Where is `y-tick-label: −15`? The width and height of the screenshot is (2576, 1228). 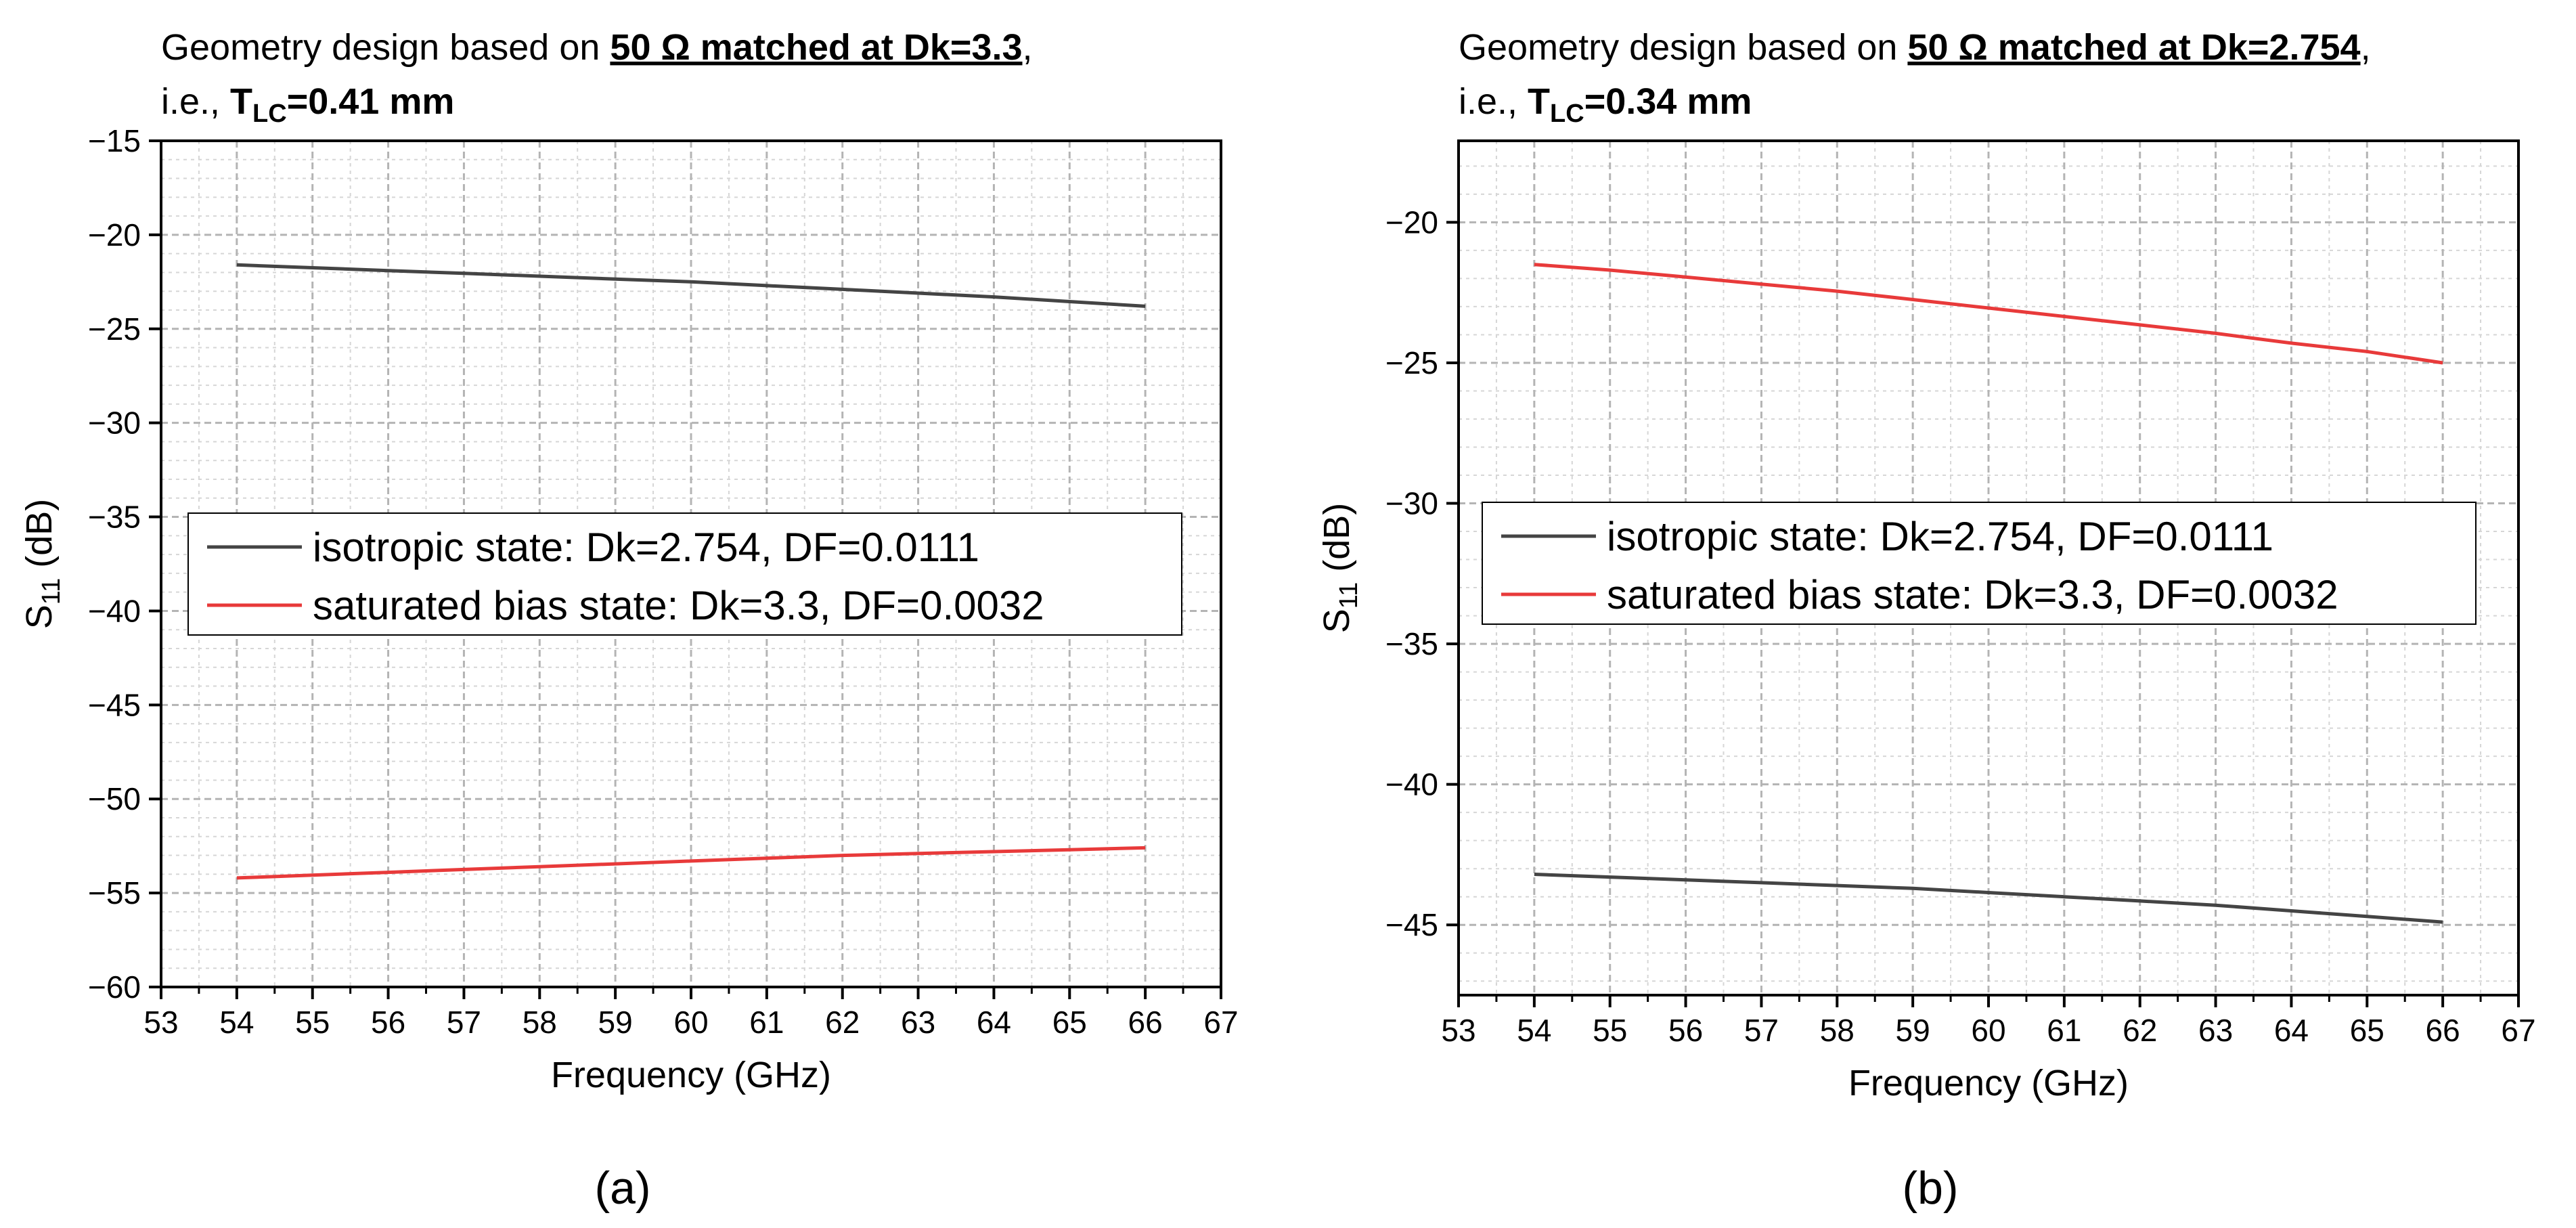 y-tick-label: −15 is located at coordinates (114, 140).